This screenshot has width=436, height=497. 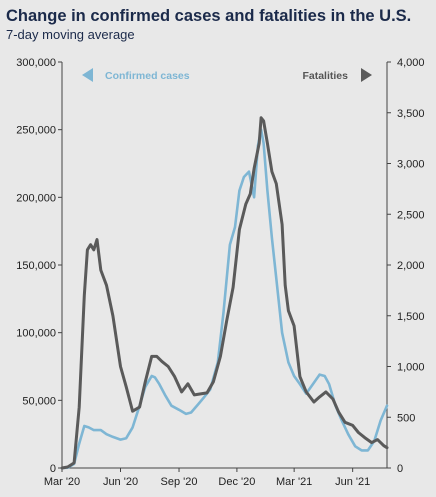 What do you see at coordinates (411, 114) in the screenshot?
I see `right-tick-label: 3,500` at bounding box center [411, 114].